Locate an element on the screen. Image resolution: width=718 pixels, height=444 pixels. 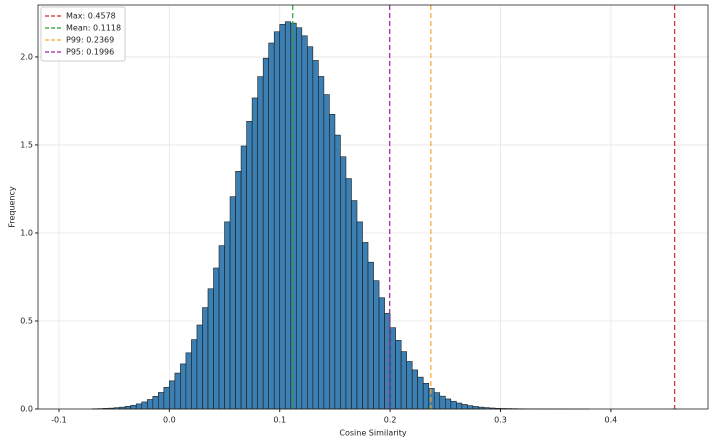
x-tick-label: 0.1 is located at coordinates (279, 420).